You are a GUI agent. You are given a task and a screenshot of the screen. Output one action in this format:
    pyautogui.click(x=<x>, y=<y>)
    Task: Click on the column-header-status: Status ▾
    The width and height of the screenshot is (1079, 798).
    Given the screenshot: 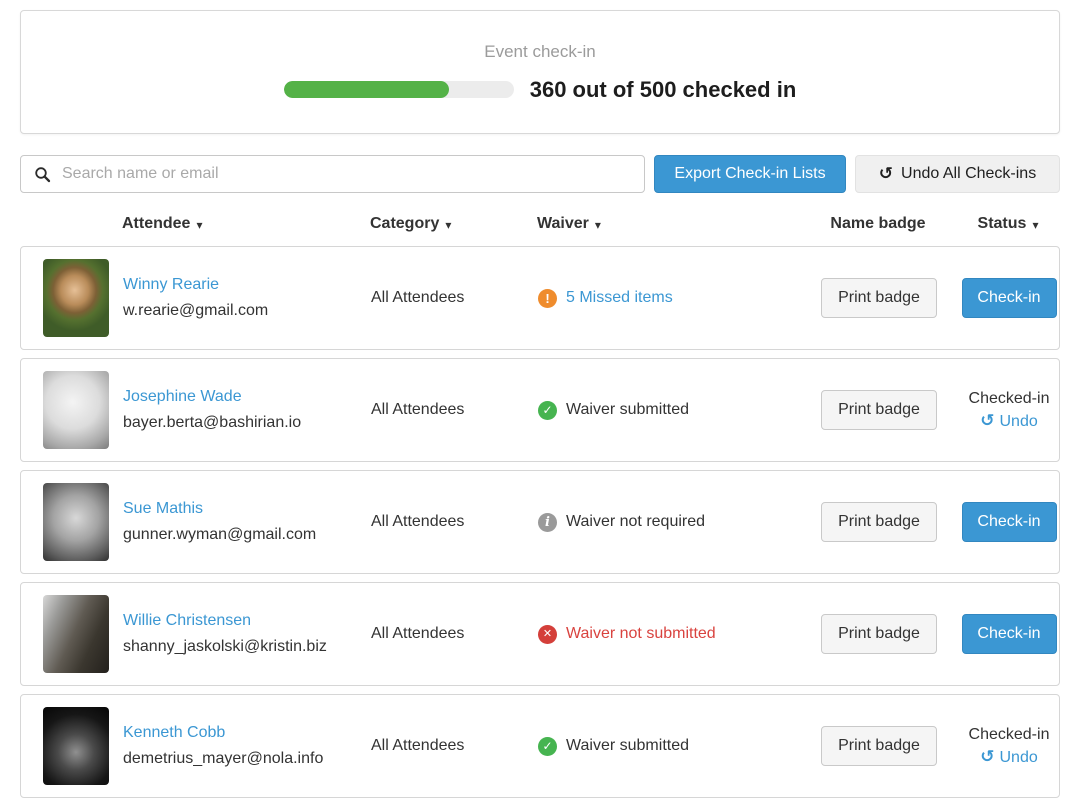 What is the action you would take?
    pyautogui.click(x=1008, y=224)
    